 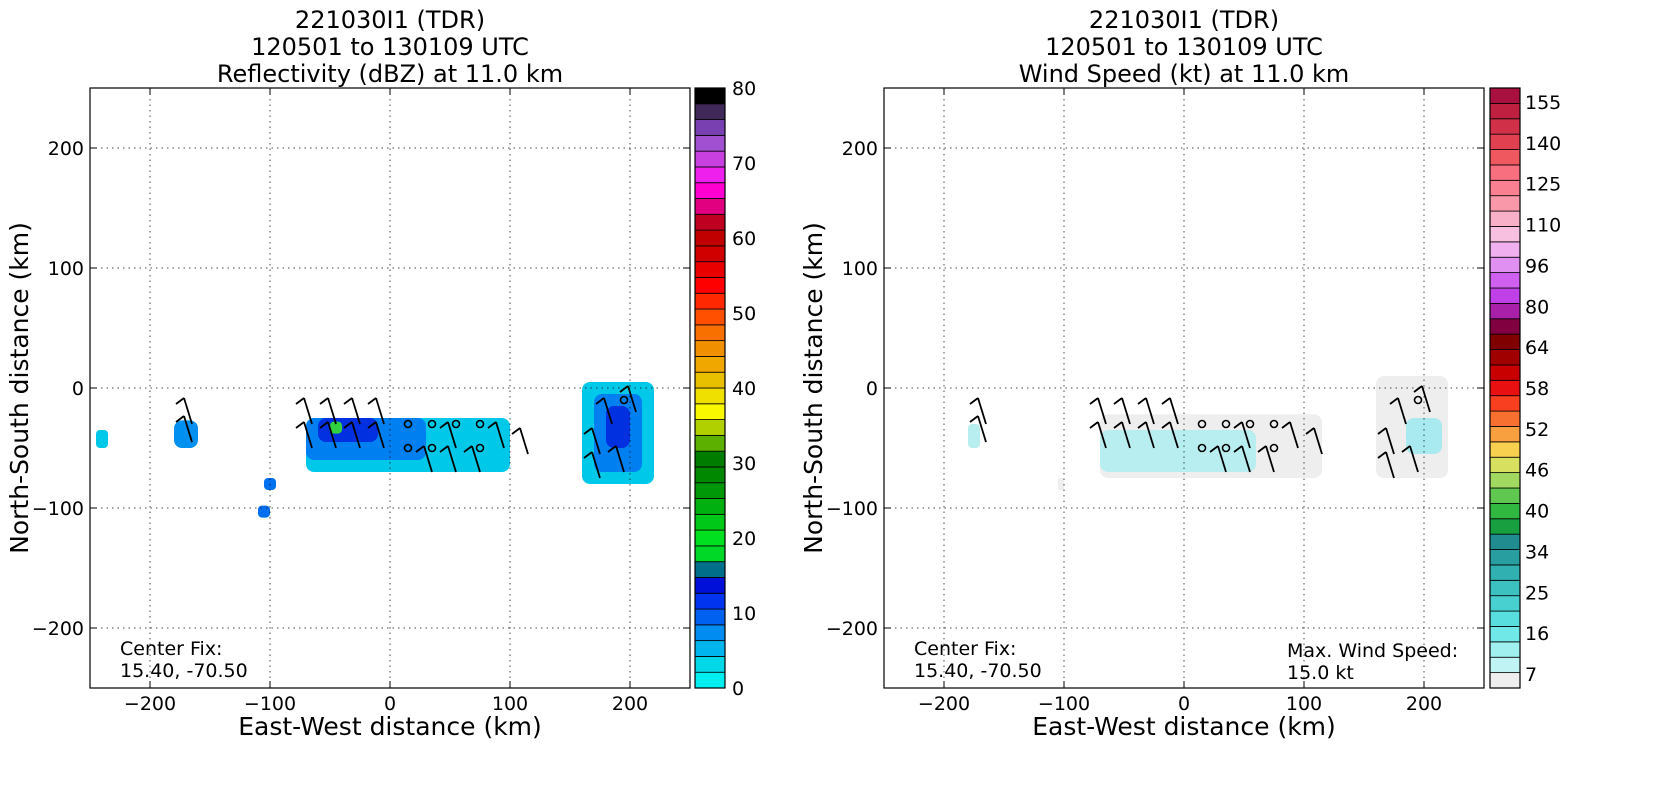 What do you see at coordinates (1304, 704) in the screenshot?
I see `x-tick-label: 100` at bounding box center [1304, 704].